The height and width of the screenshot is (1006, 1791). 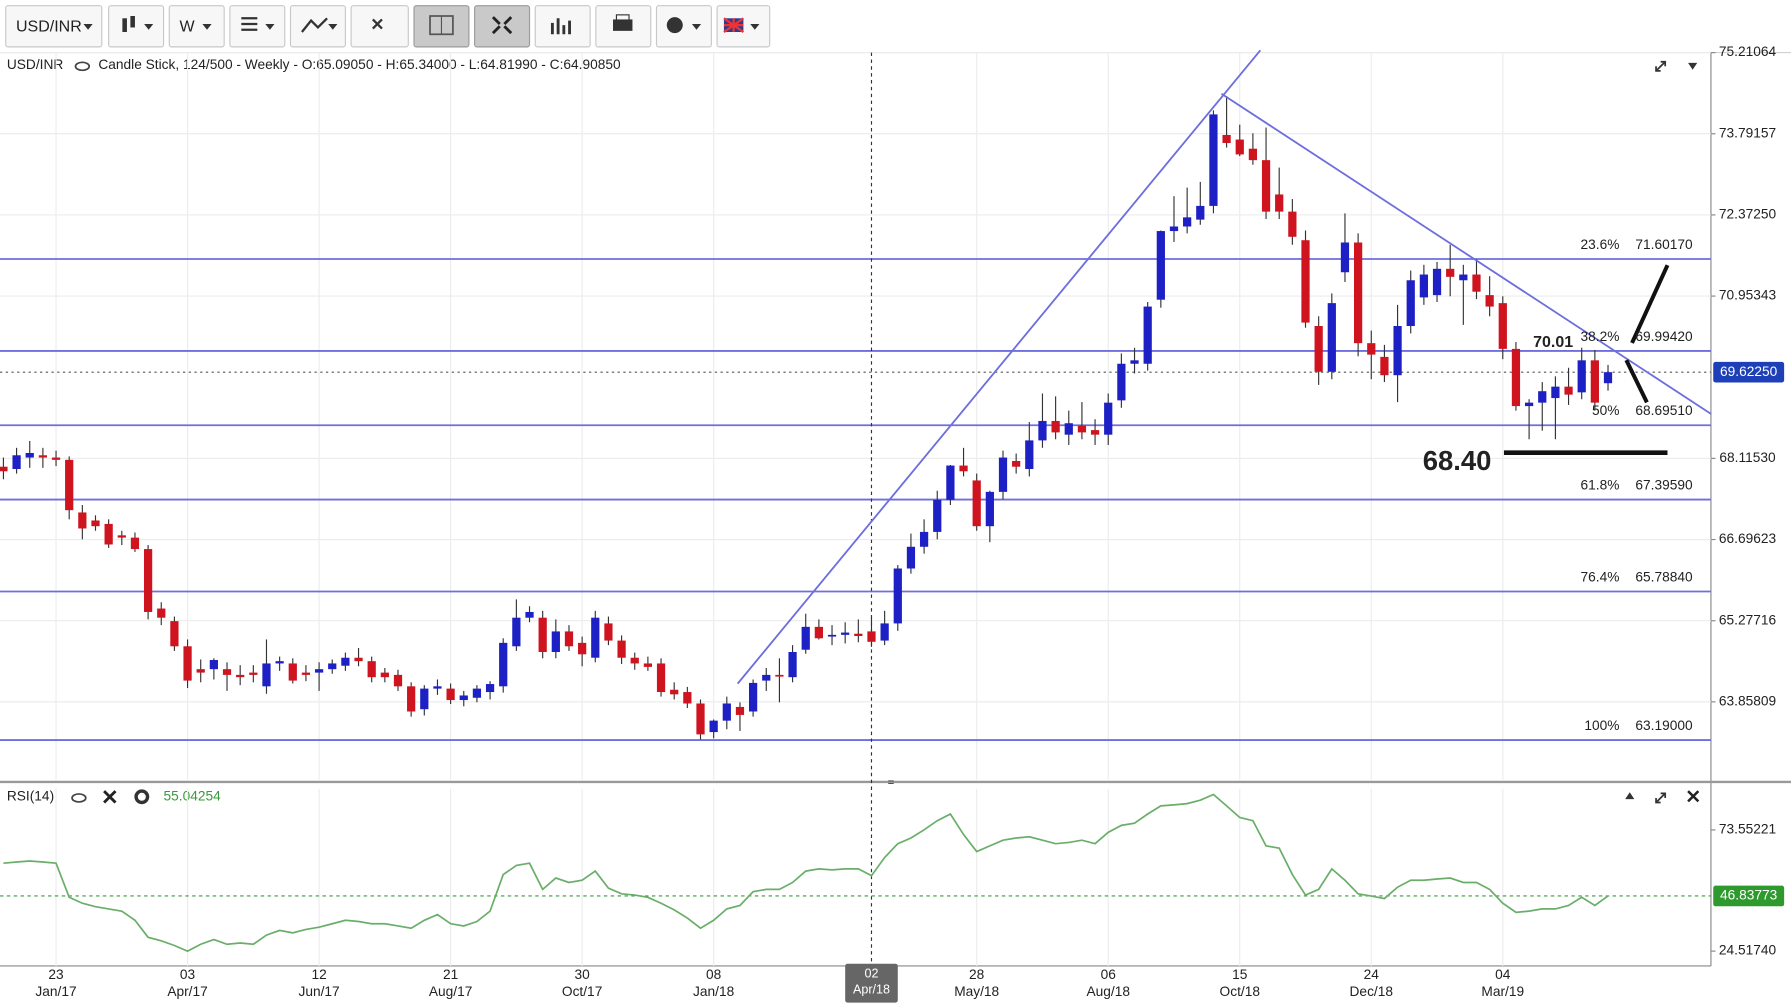 What do you see at coordinates (562, 26) in the screenshot?
I see `volume-button` at bounding box center [562, 26].